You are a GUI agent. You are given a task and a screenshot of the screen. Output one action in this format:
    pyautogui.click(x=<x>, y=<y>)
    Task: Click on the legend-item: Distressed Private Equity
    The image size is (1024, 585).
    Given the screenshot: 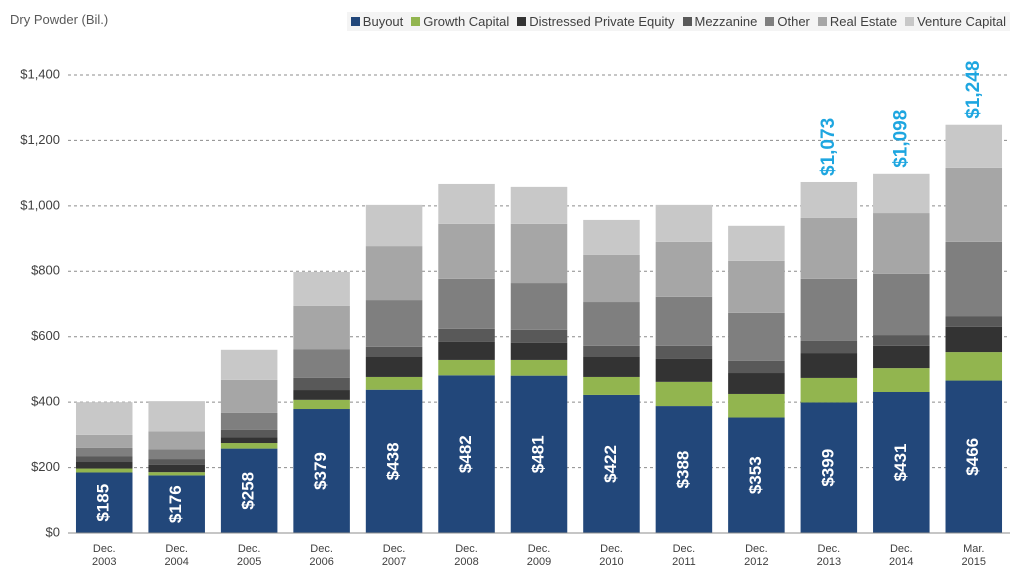 What is the action you would take?
    pyautogui.click(x=596, y=21)
    